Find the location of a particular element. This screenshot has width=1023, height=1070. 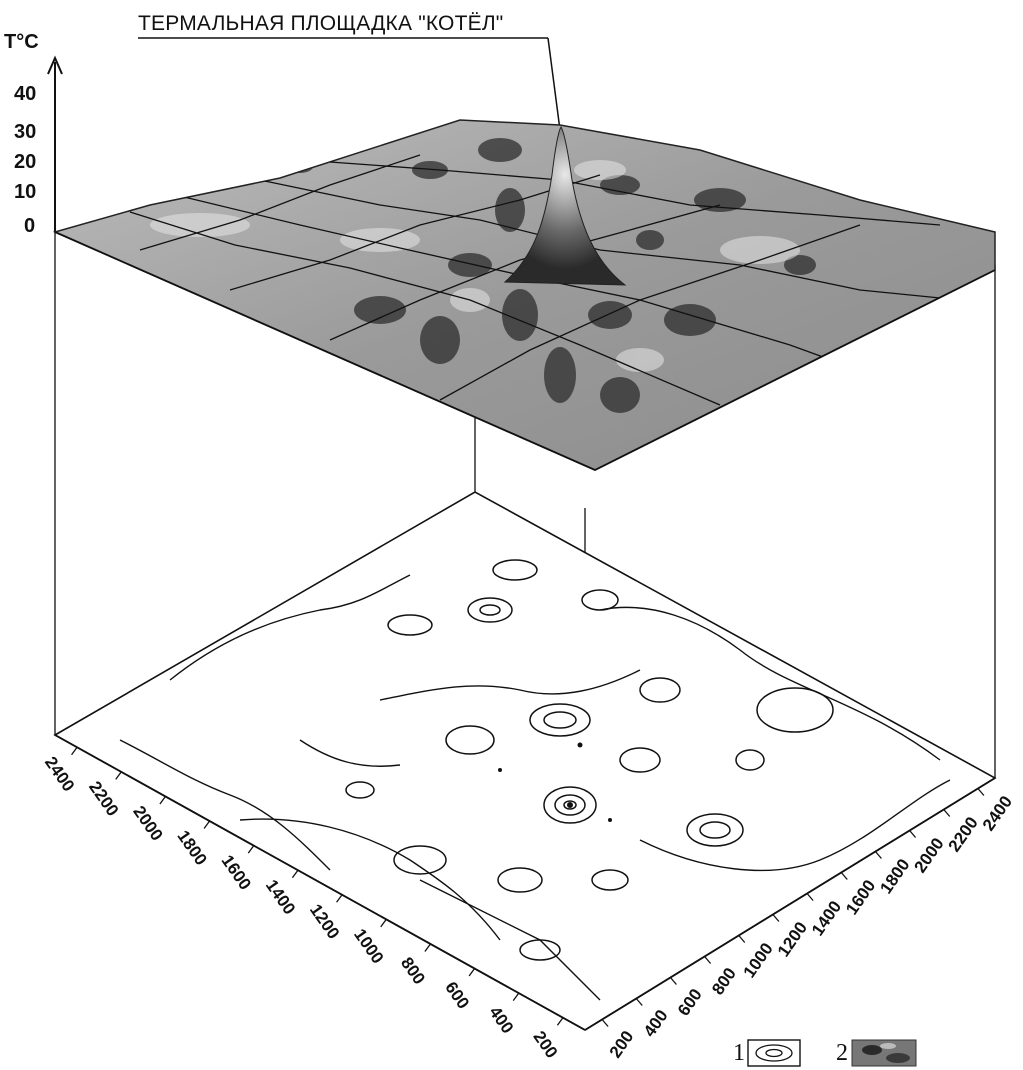

y-tick: 40 is located at coordinates (25, 94).